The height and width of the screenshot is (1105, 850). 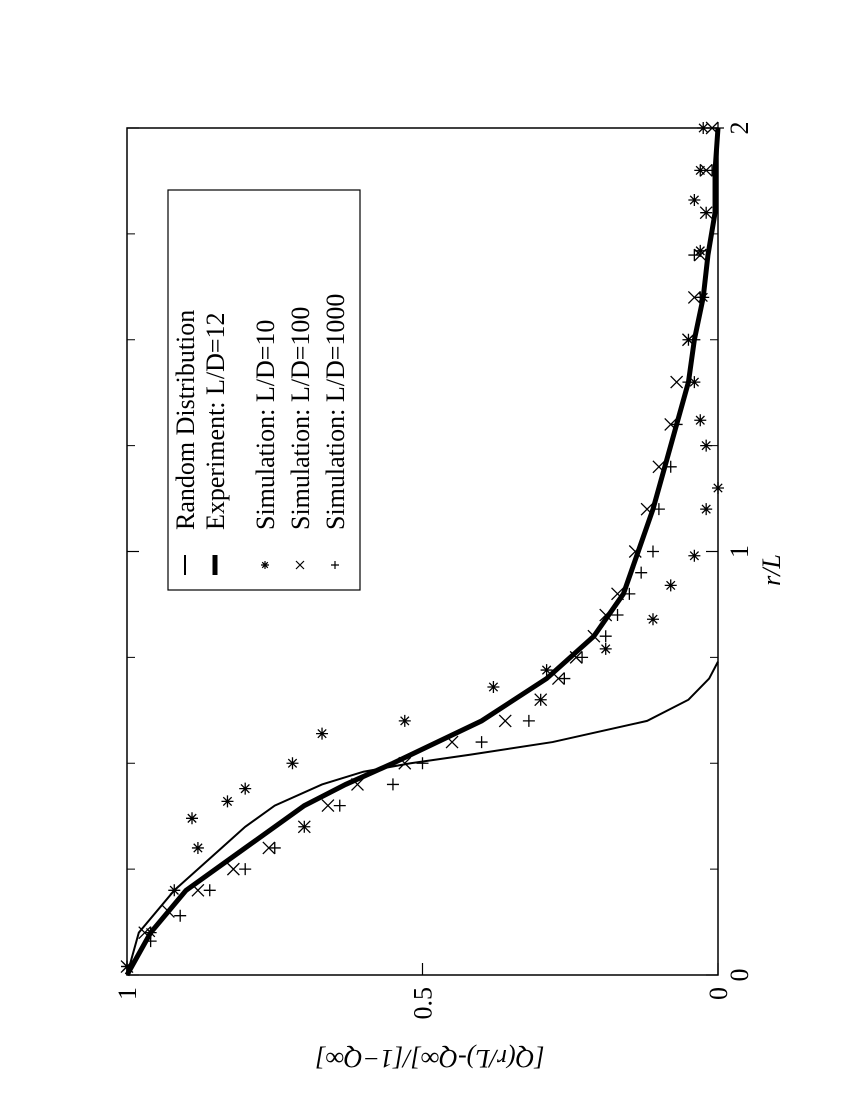 What do you see at coordinates (127, 993) in the screenshot?
I see `y-tick-label: 1` at bounding box center [127, 993].